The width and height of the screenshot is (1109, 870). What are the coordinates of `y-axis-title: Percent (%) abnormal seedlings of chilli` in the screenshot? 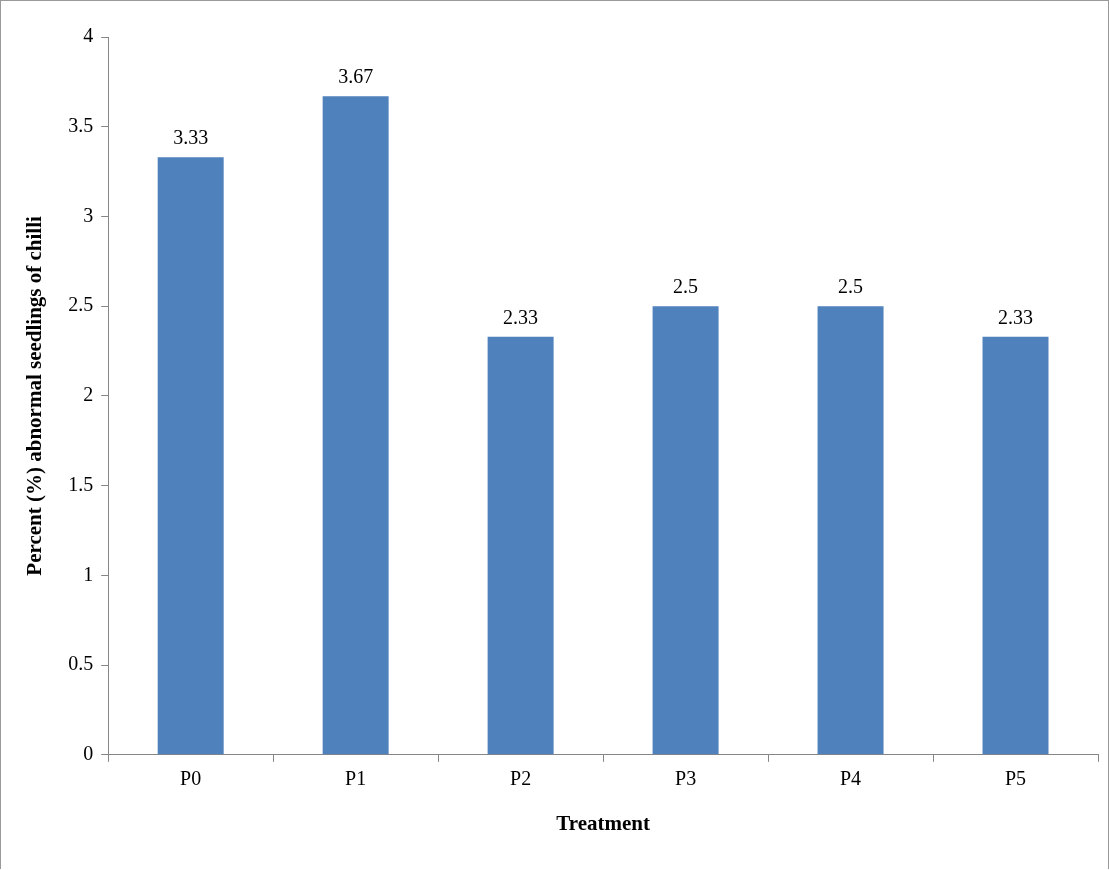 It's located at (34, 395).